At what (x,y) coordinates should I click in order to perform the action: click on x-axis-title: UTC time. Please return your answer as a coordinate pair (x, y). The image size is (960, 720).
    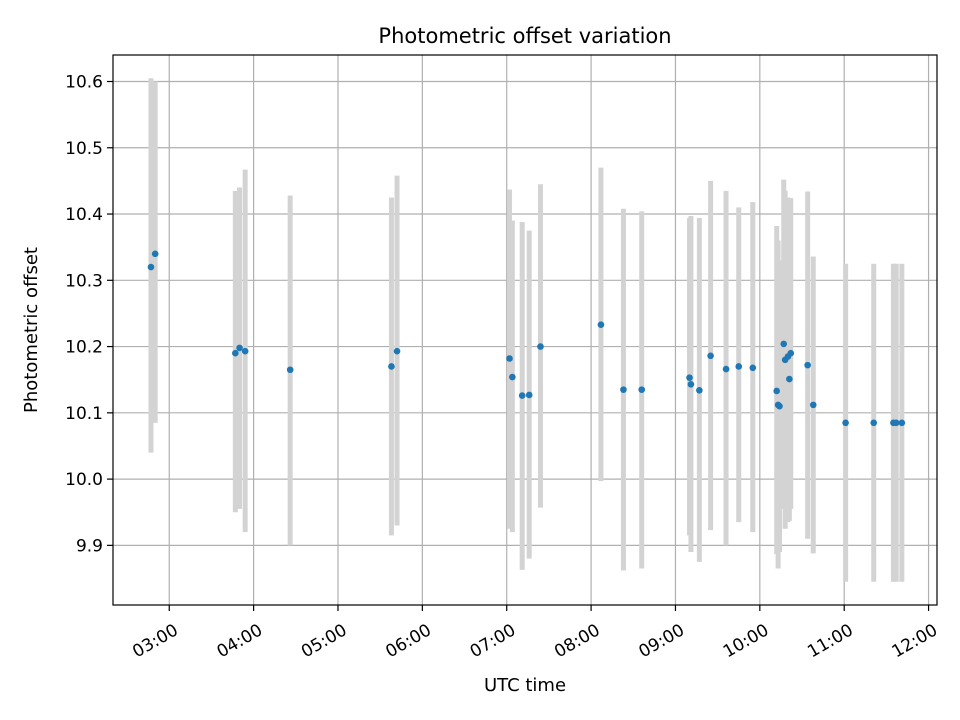
    Looking at the image, I should click on (525, 685).